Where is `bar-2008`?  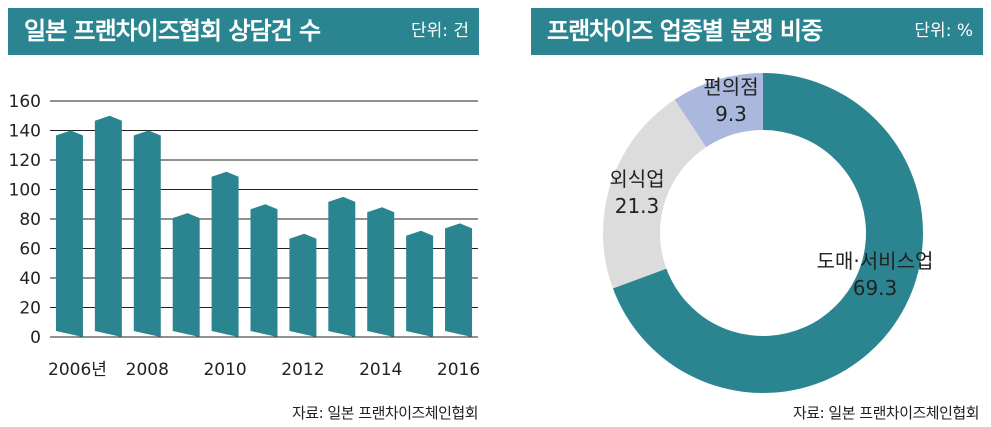 bar-2008 is located at coordinates (147, 233).